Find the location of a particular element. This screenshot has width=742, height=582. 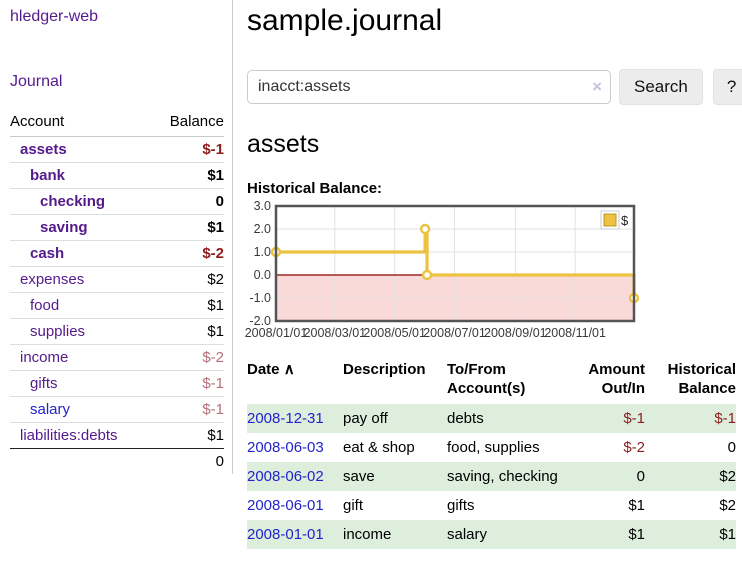

transaction-accounts: saving, checking is located at coordinates (502, 476).